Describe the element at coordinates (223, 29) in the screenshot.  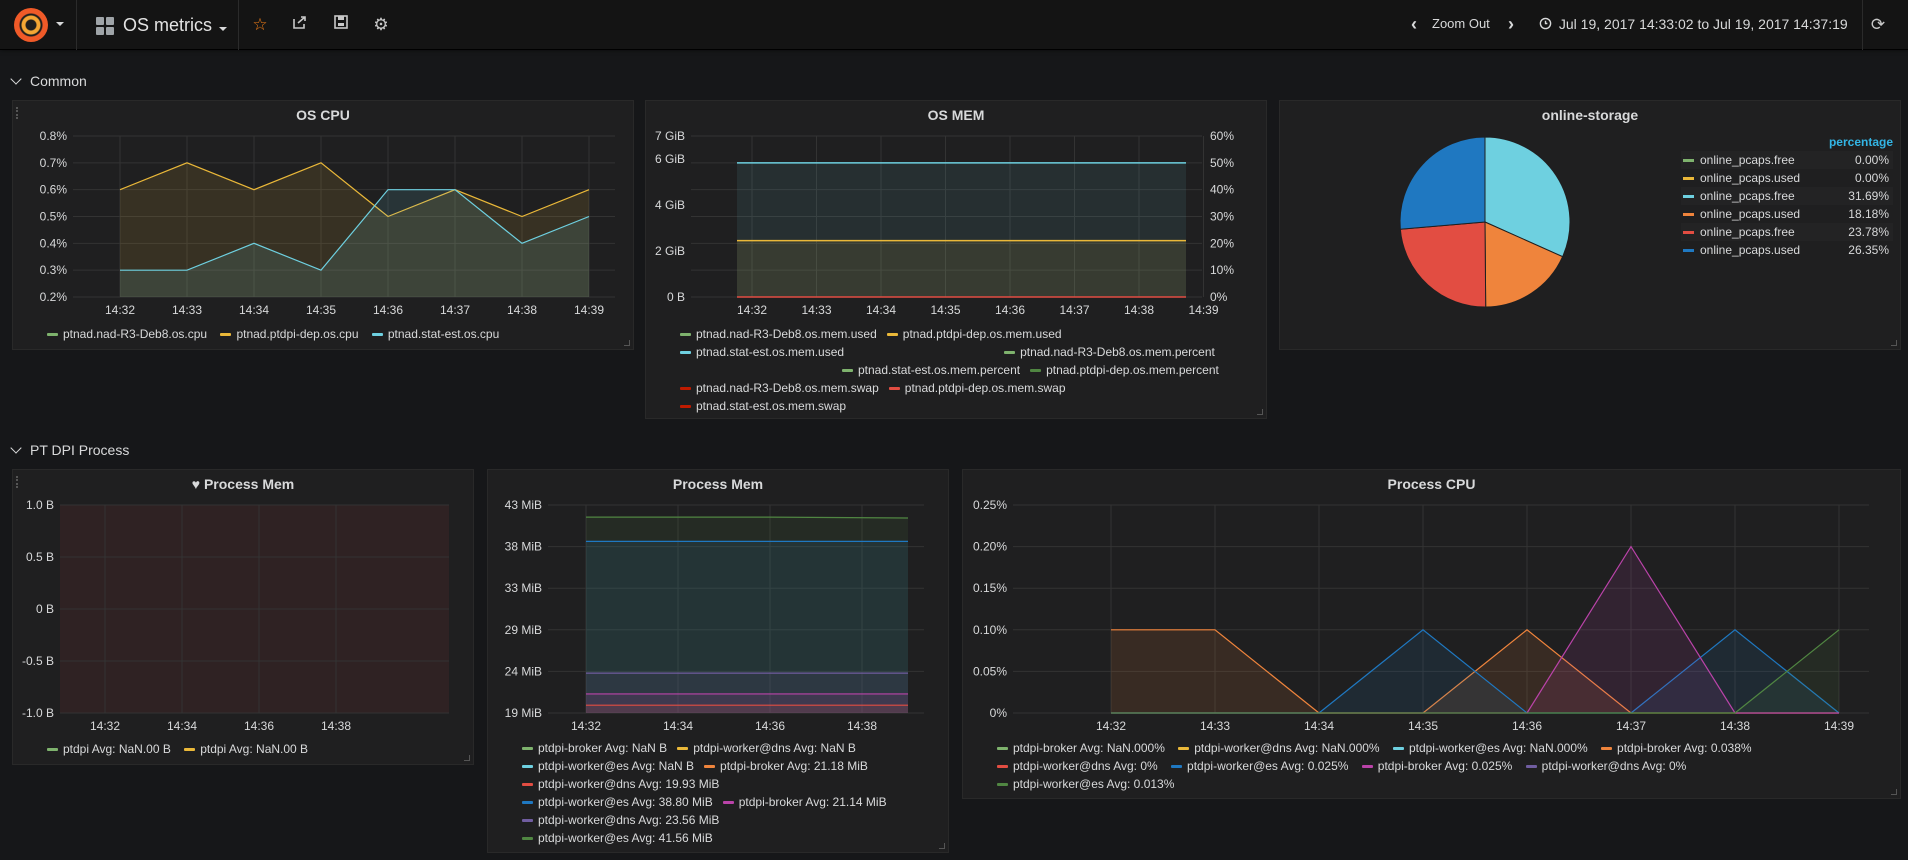
I see `dashboard-picker-caret-icon` at that location.